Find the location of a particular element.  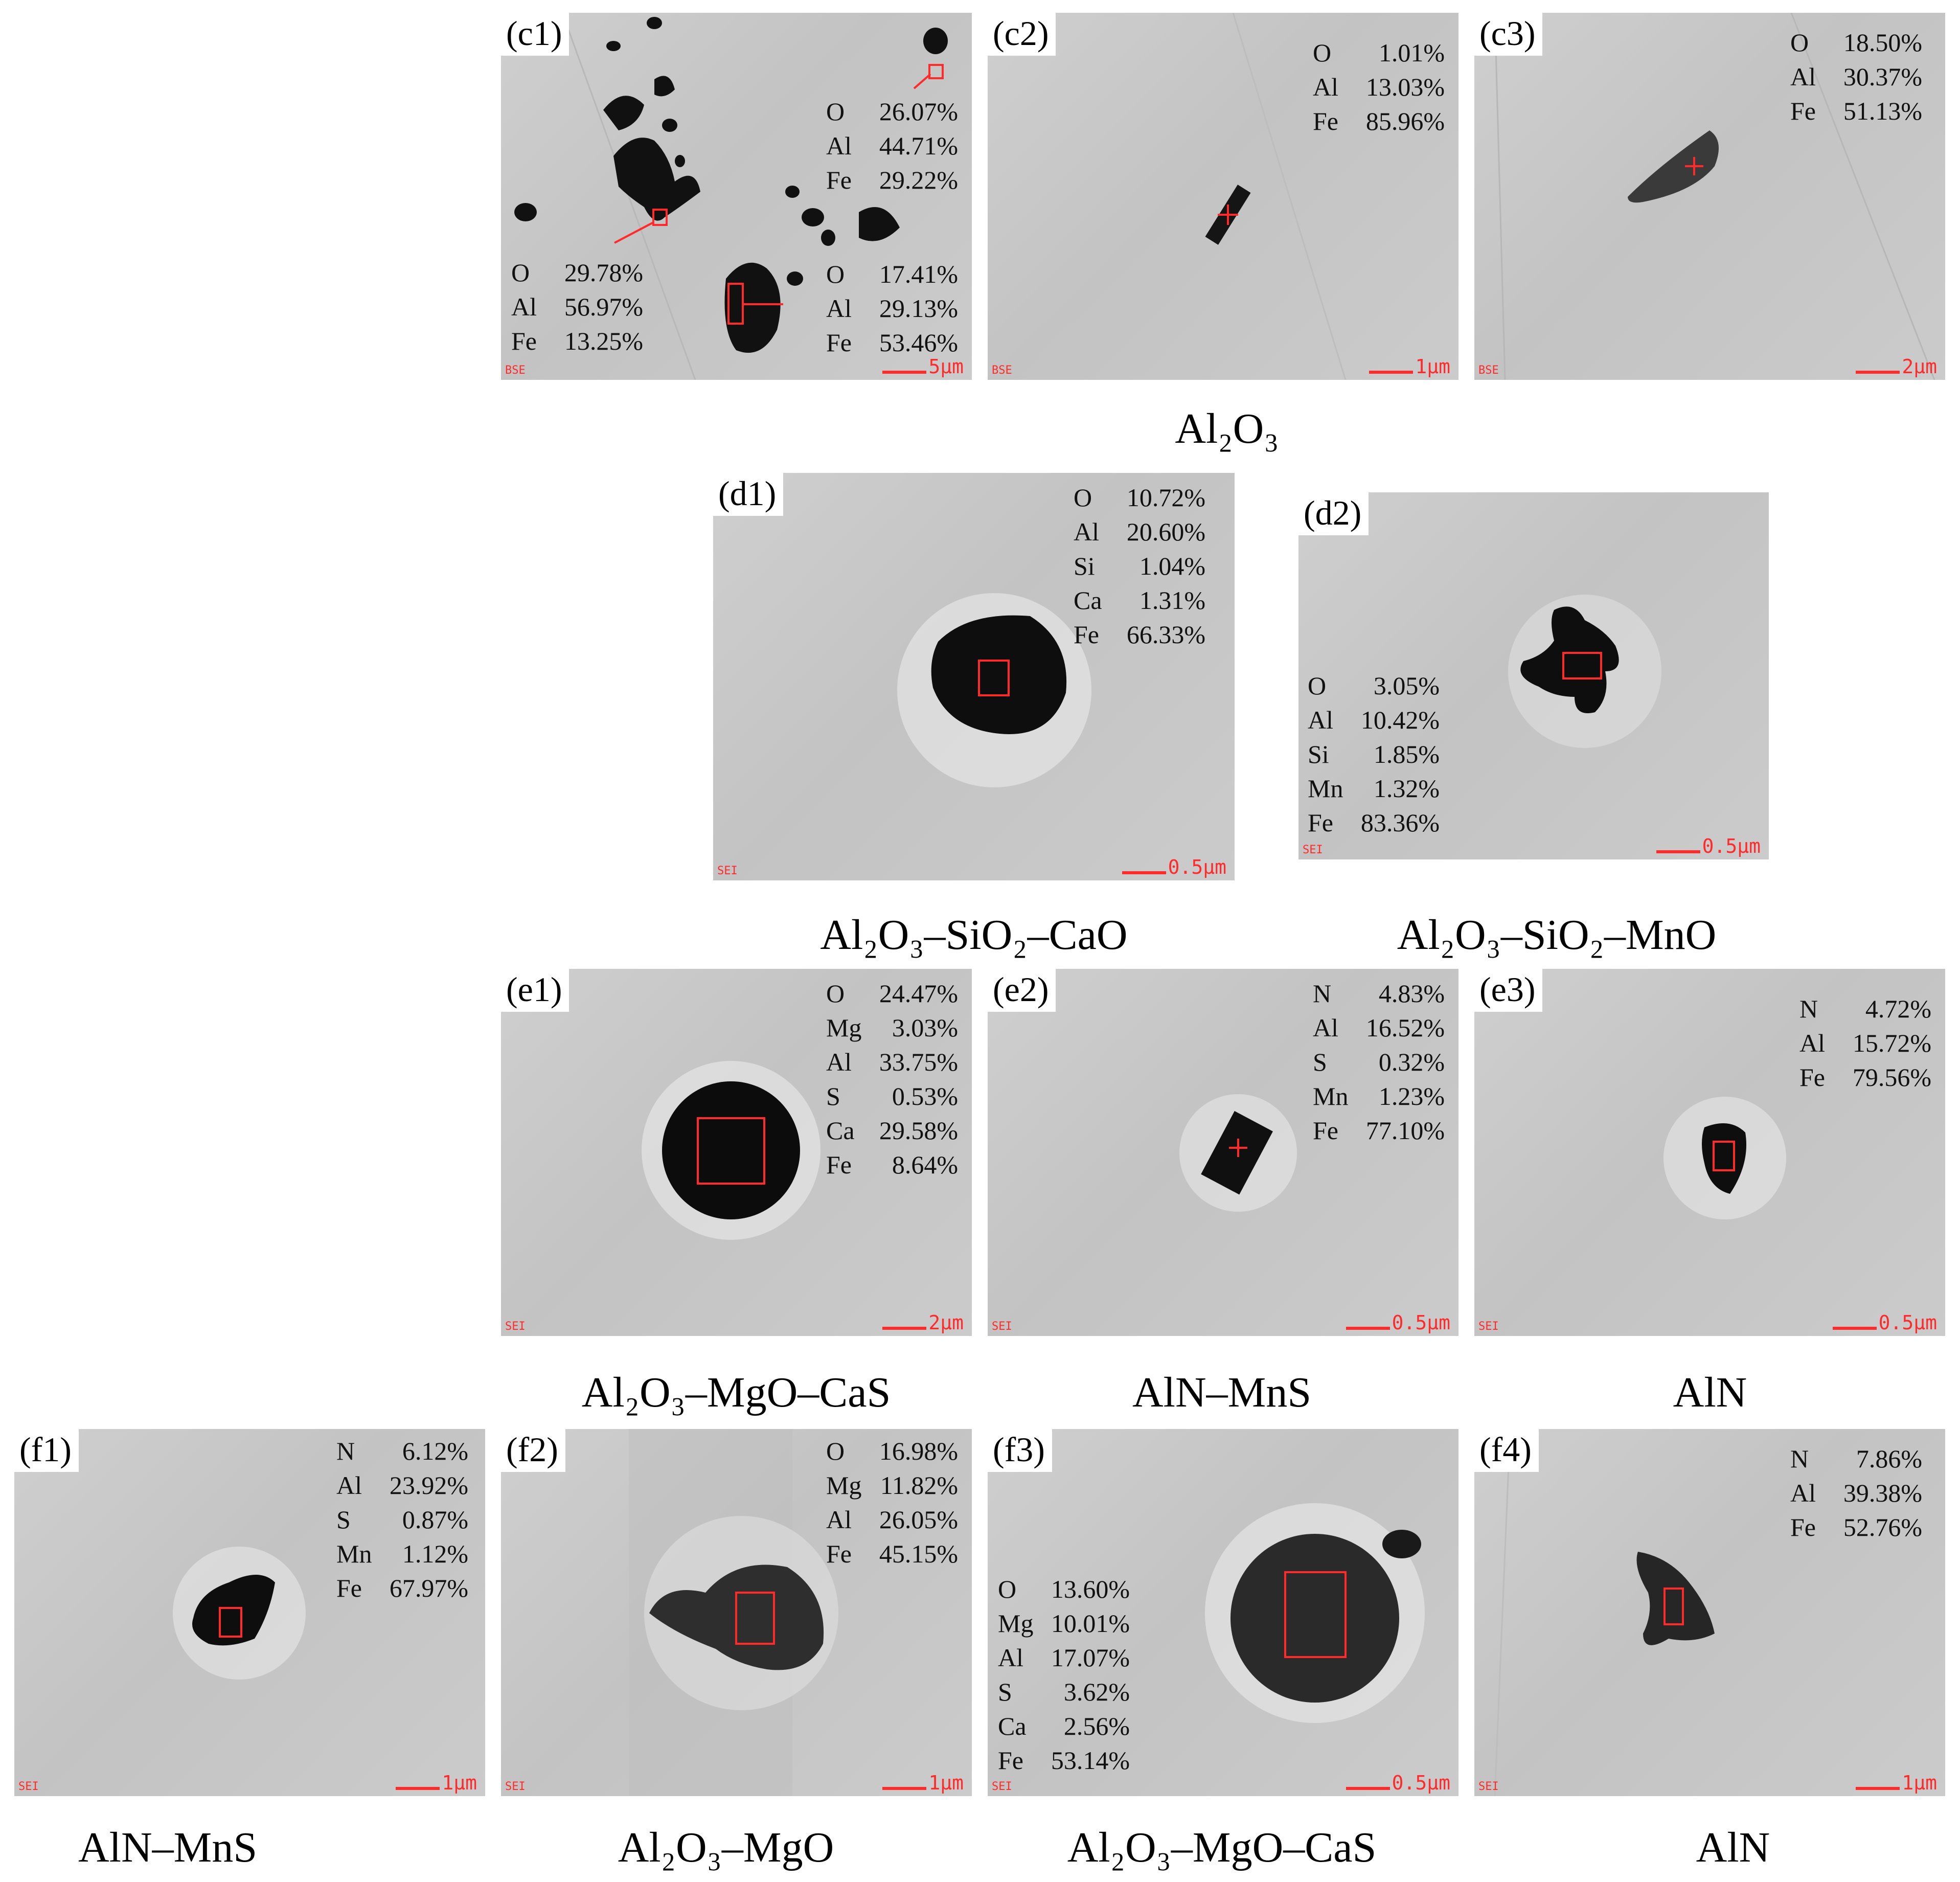

caption-e1: Al₂O₃–MgO–CaS is located at coordinates (736, 1392).